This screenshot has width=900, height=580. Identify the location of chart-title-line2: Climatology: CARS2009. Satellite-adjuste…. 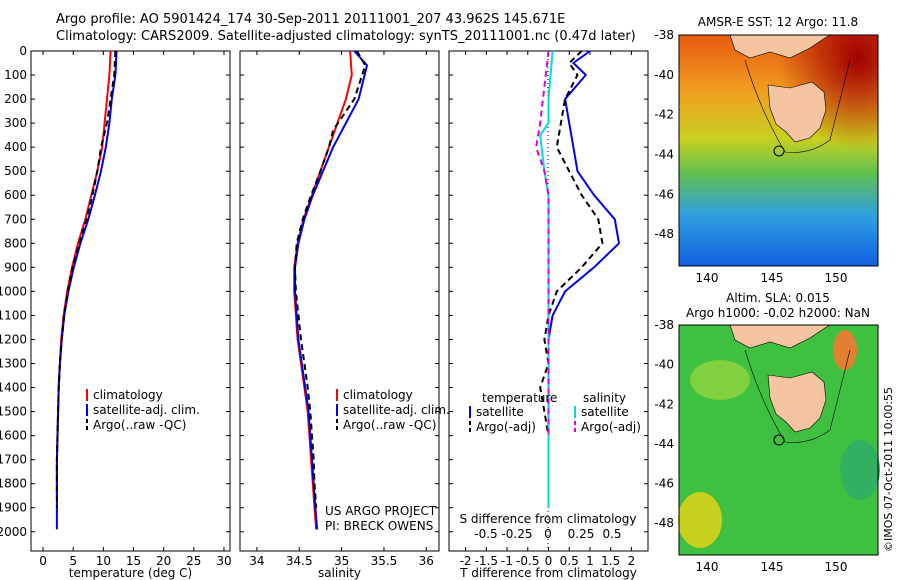
(346, 36).